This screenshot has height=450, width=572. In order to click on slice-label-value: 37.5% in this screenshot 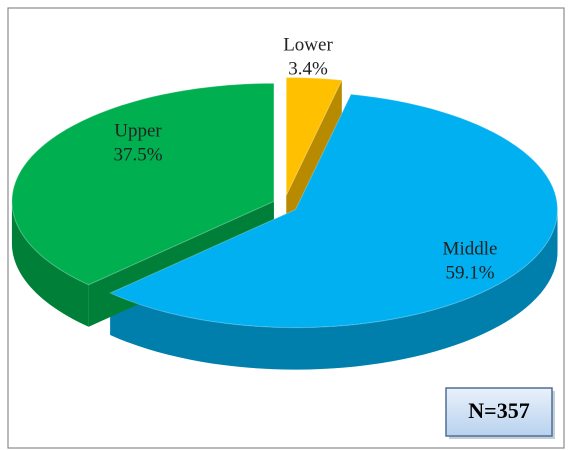, I will do `click(137, 154)`.